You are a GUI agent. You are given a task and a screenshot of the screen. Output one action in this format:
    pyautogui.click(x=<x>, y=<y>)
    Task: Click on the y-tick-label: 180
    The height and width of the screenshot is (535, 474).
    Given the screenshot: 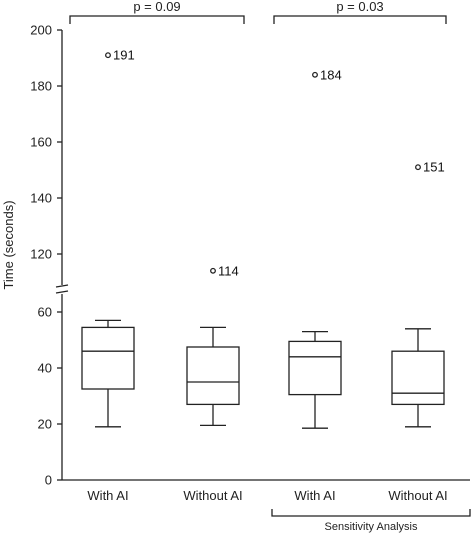 What is the action you would take?
    pyautogui.click(x=41, y=86)
    